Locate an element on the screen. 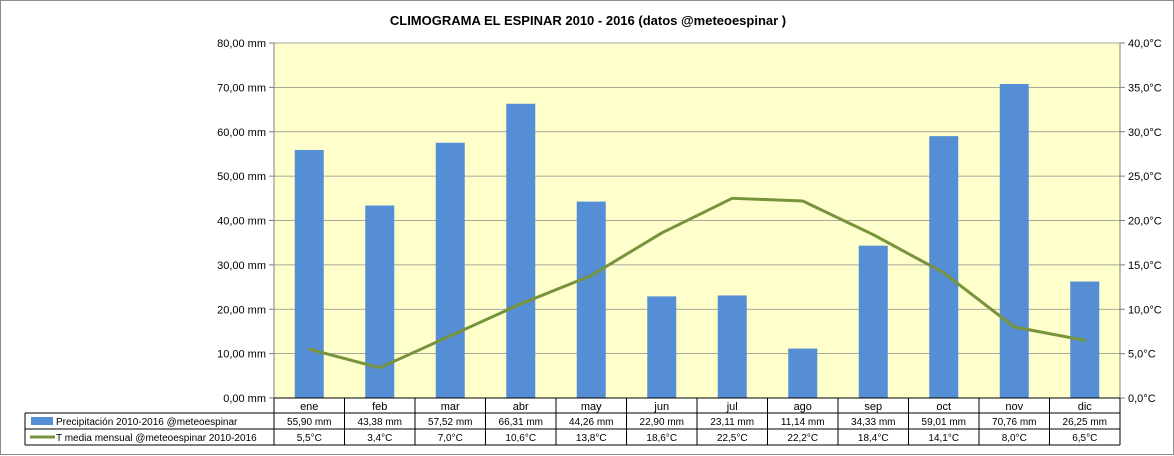 This screenshot has width=1174, height=456. y-right-tick-label: 10,0°C is located at coordinates (1145, 310).